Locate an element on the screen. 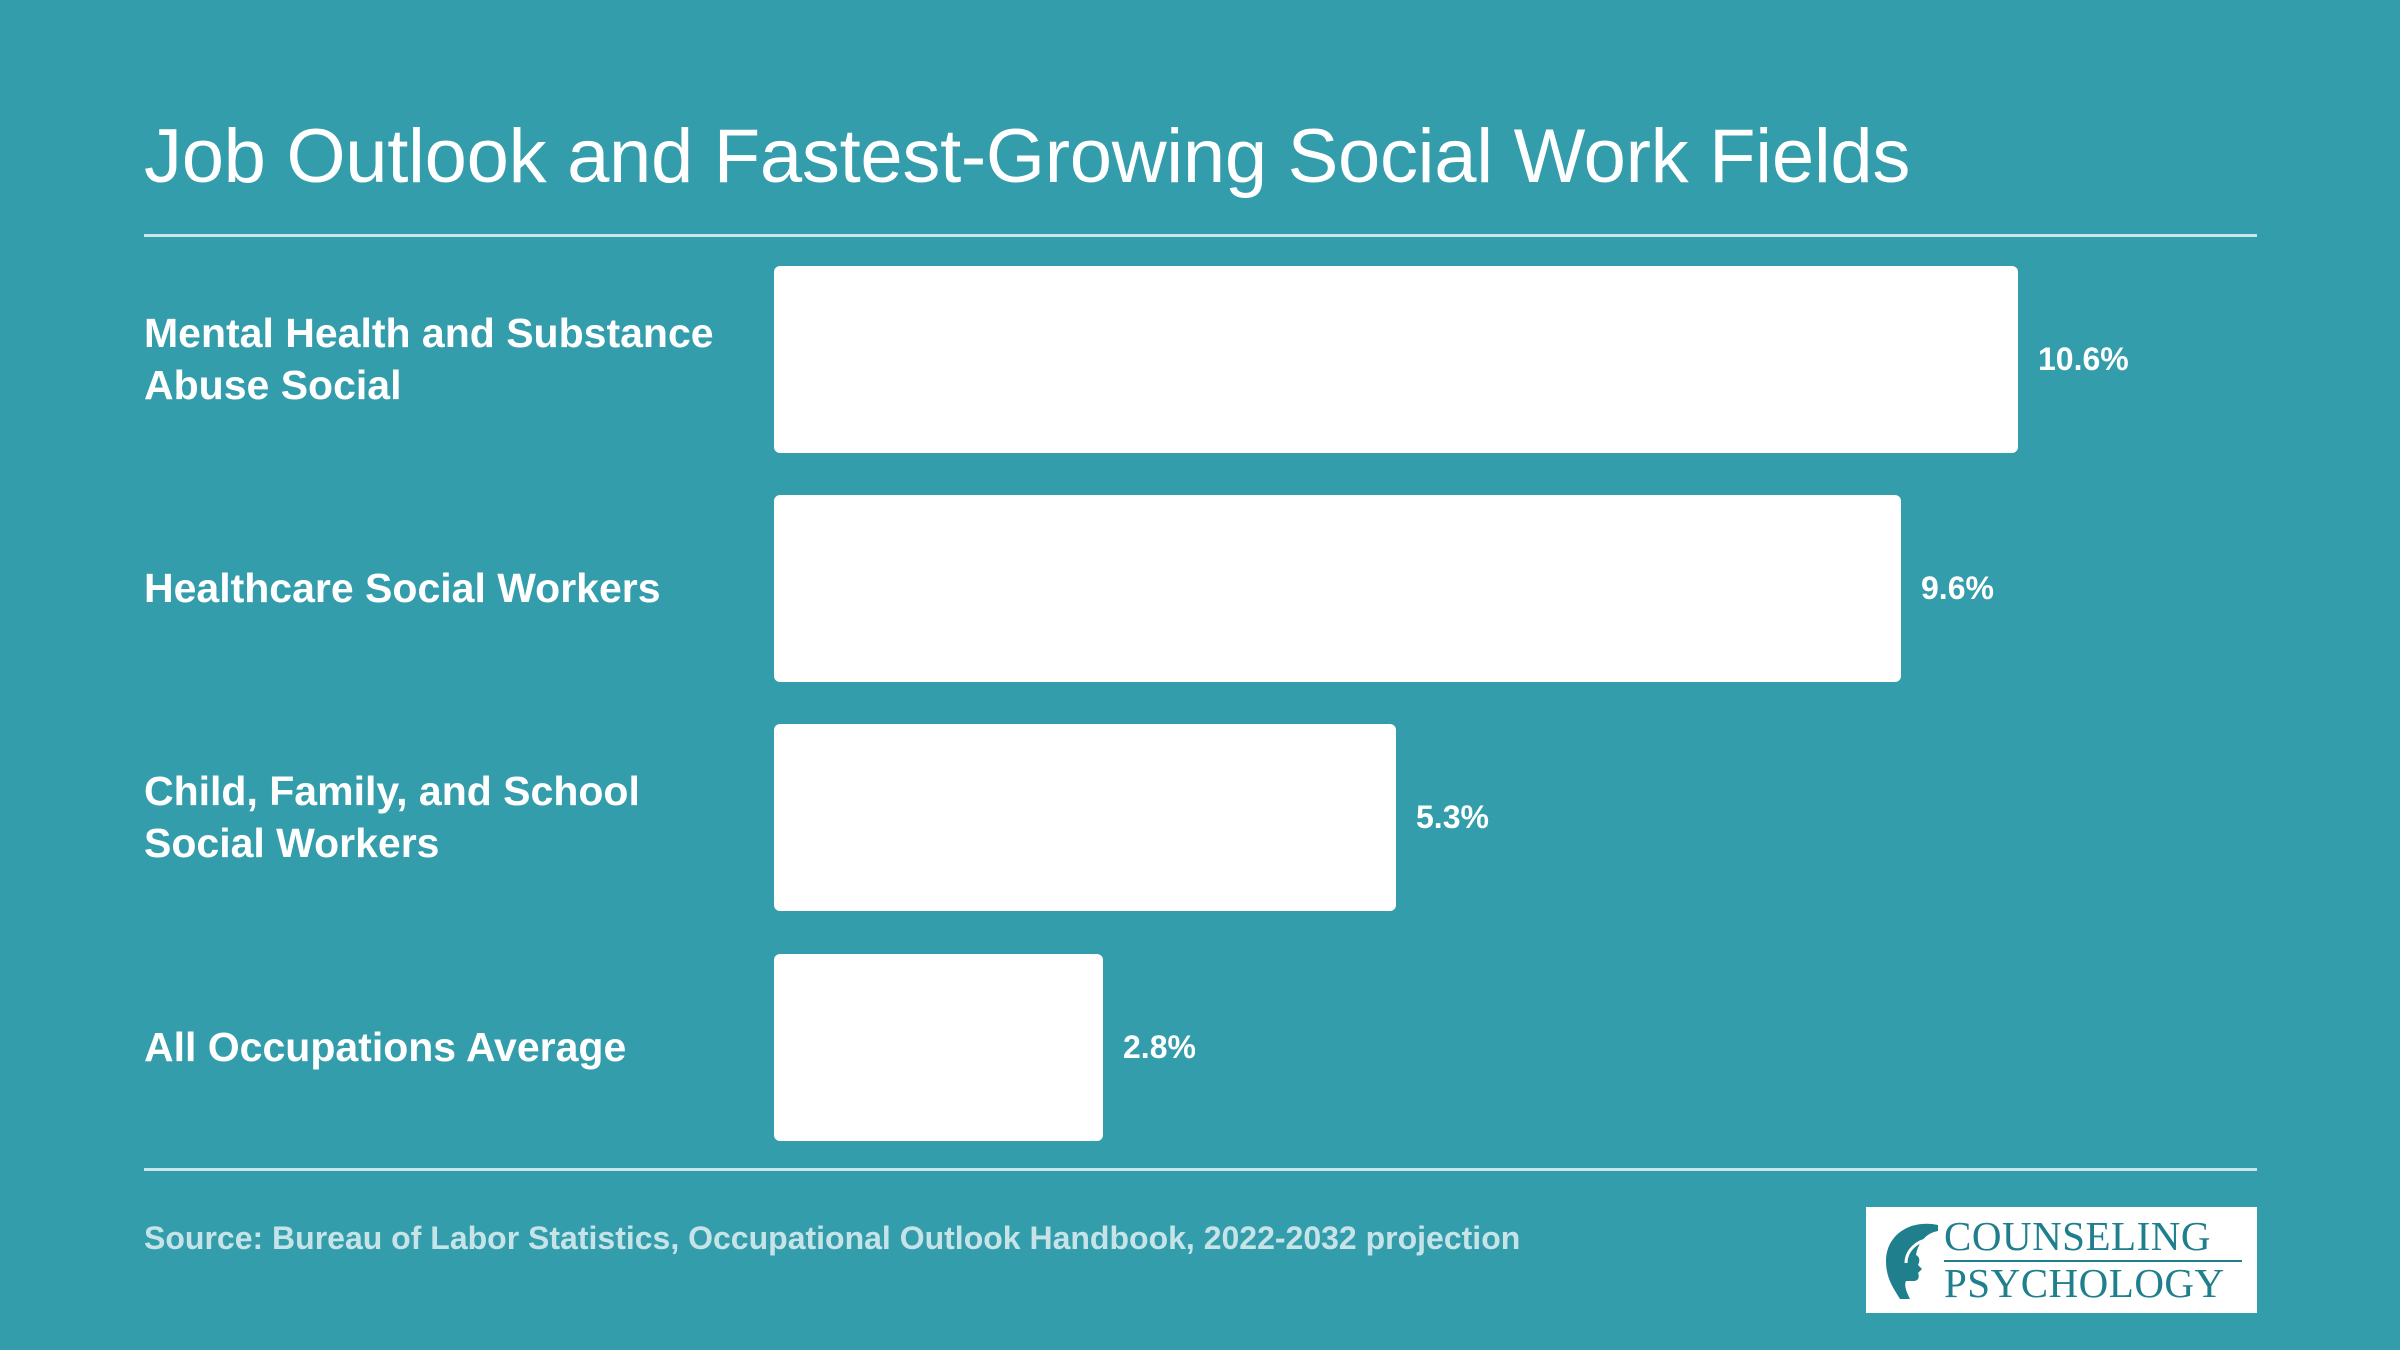  counseling-psychology-logo: COUNSELING PSYCHOLOGY is located at coordinates (2061, 1260).